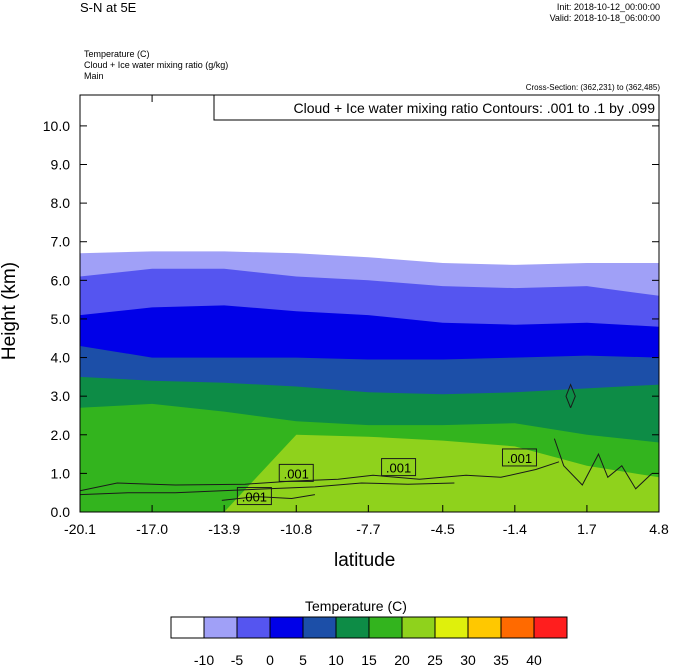  I want to click on temperature-colorbar: -10 -5 0 5 10 15 20 25 30 35 40, so click(369, 642).